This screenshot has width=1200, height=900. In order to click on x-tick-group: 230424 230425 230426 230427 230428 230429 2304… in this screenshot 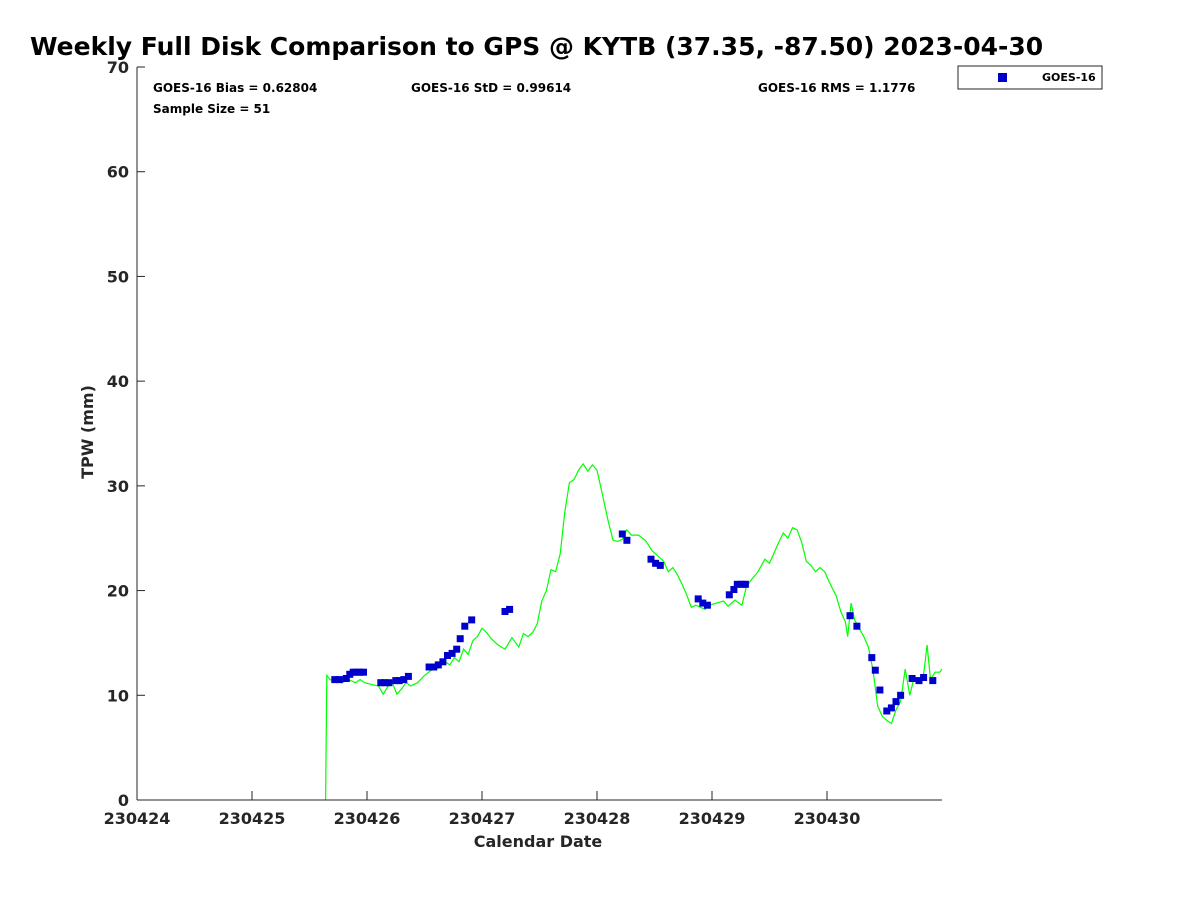, I will do `click(482, 809)`.